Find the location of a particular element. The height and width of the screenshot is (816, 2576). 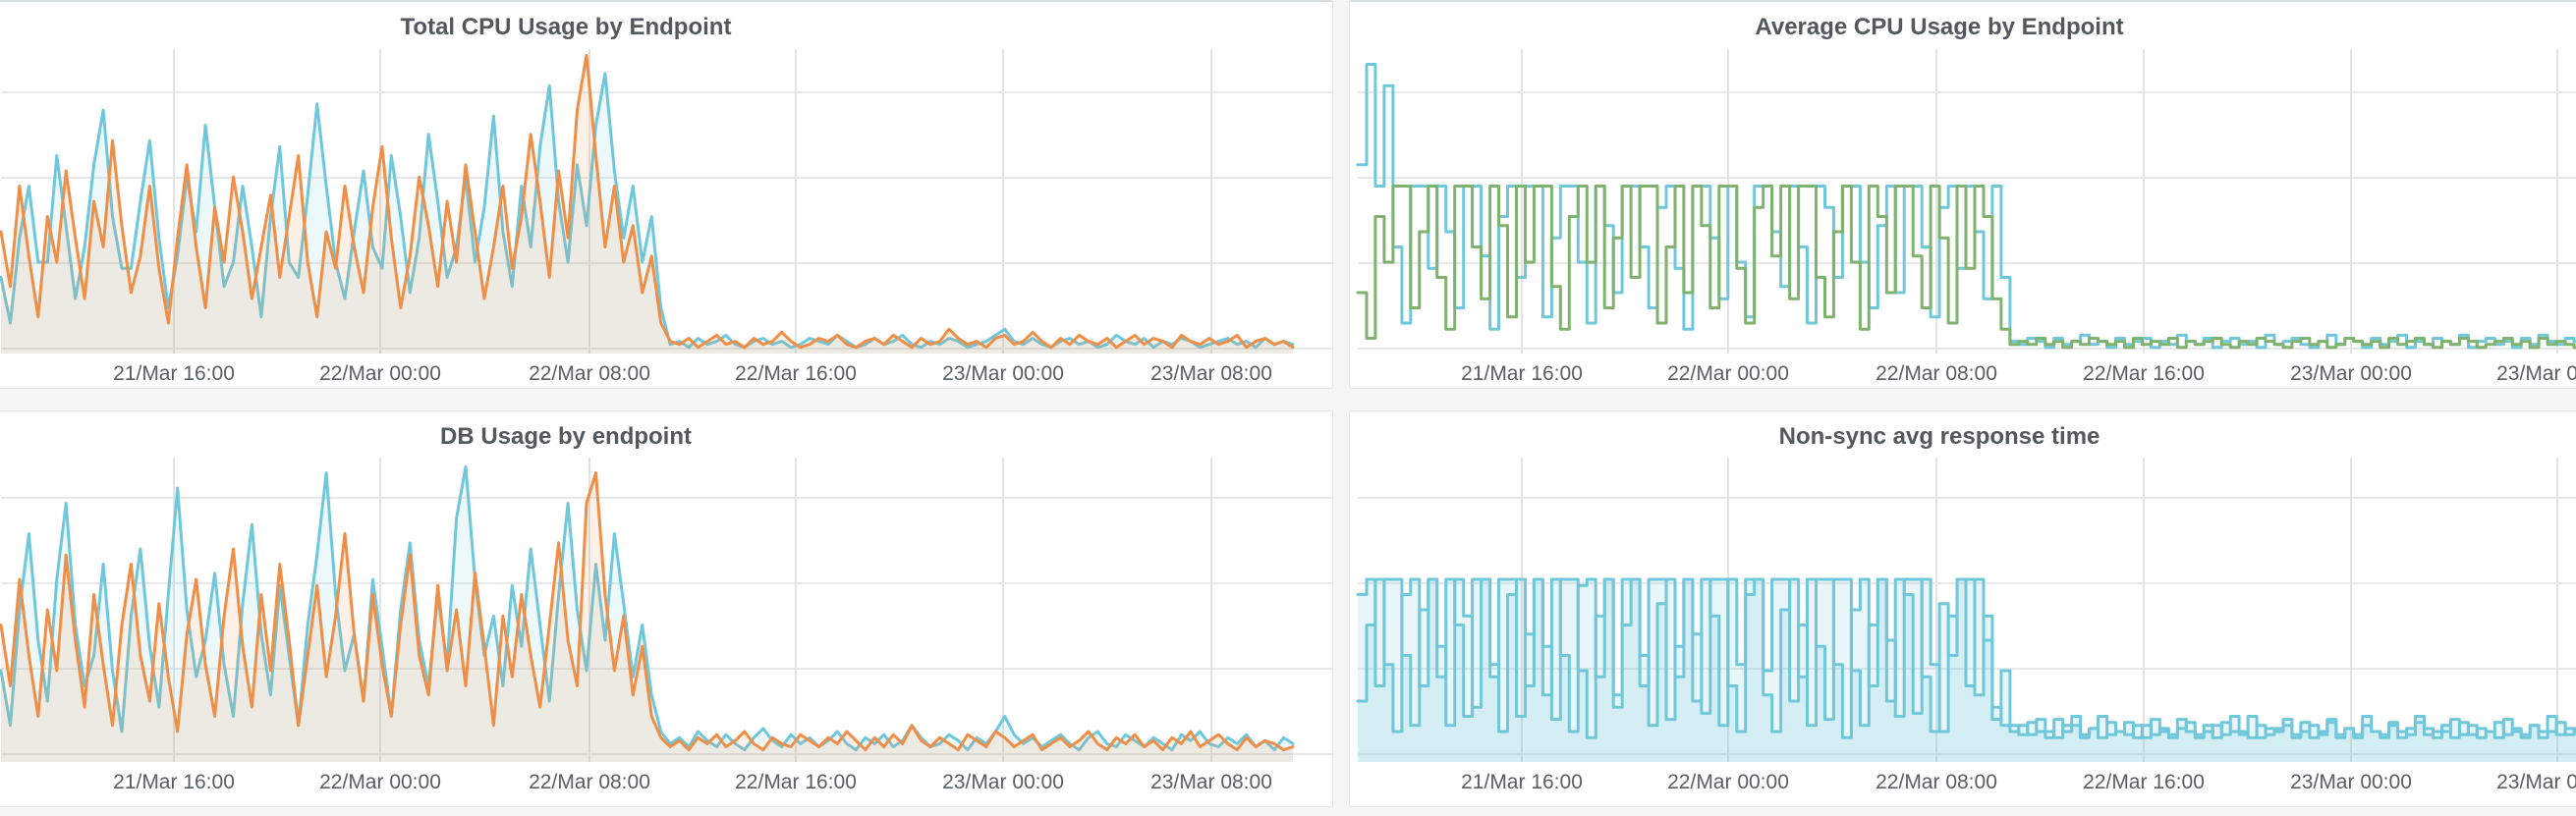

panel-title: Non-sync avg response time is located at coordinates (1939, 436).